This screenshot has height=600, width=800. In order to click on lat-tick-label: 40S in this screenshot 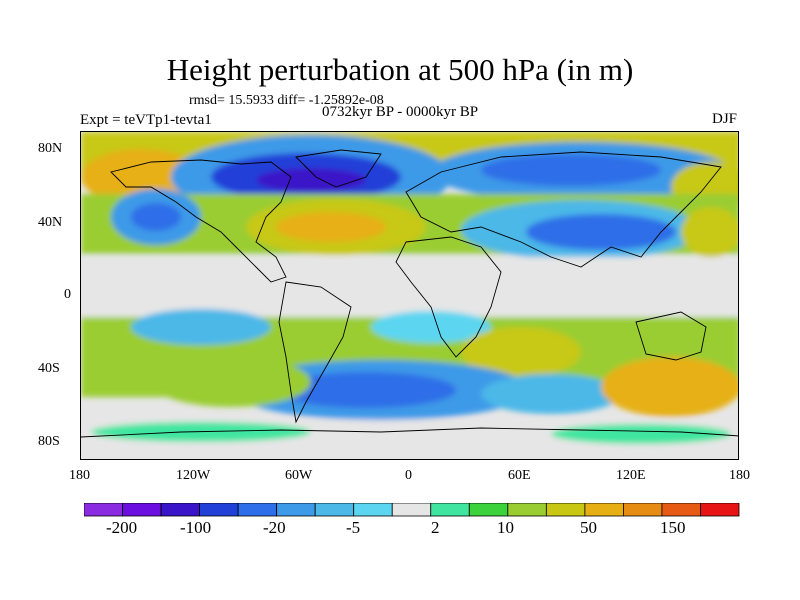, I will do `click(49, 368)`.